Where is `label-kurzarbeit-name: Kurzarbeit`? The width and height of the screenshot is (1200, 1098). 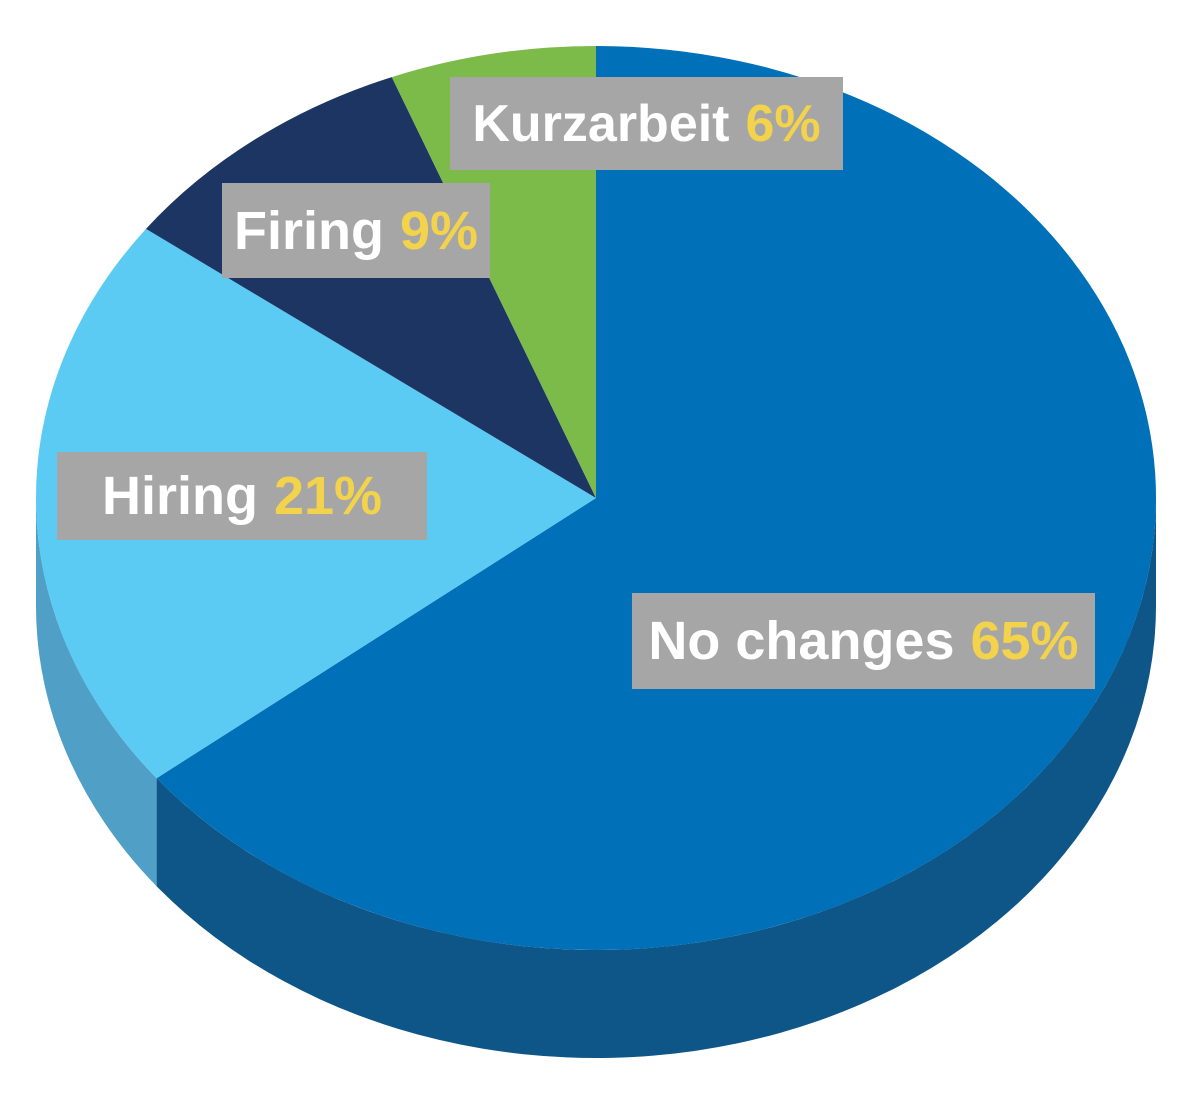 label-kurzarbeit-name: Kurzarbeit is located at coordinates (601, 123).